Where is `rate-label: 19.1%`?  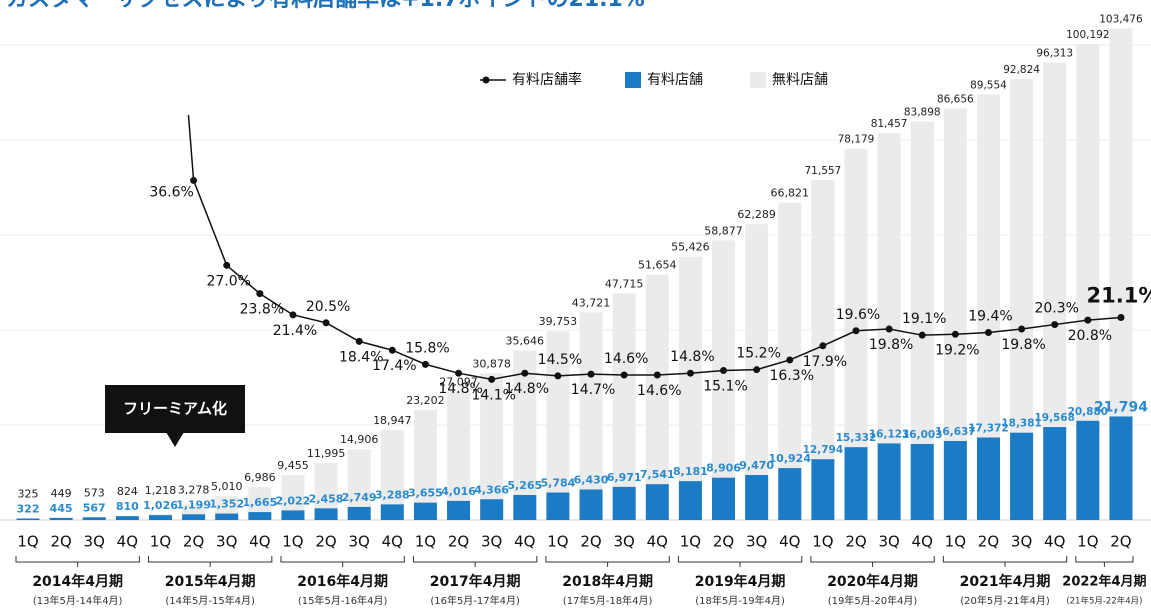 rate-label: 19.1% is located at coordinates (924, 319).